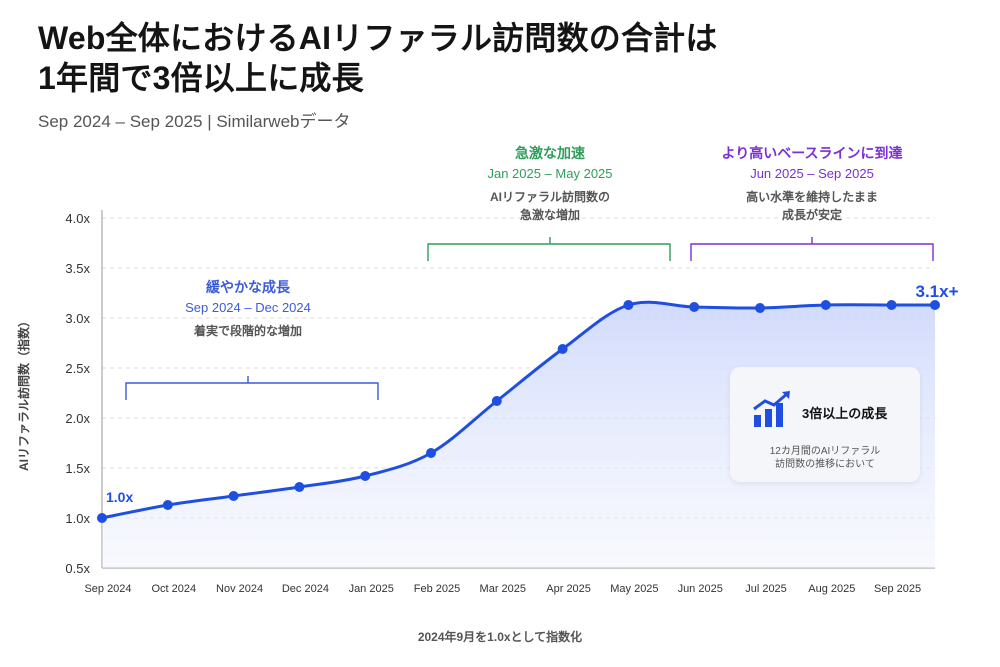  Describe the element at coordinates (811, 153) in the screenshot. I see `phase-title: より高いベースラインに到達` at that location.